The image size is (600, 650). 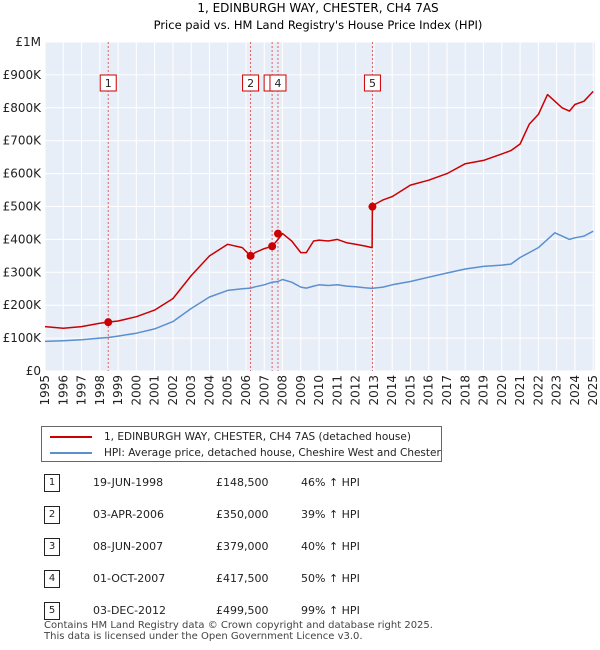 I want to click on x-tick-label: 2000, so click(x=136, y=390).